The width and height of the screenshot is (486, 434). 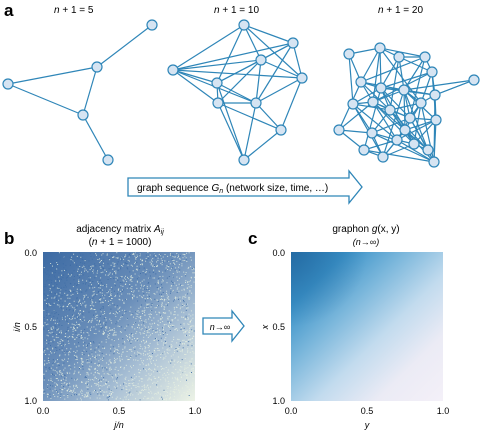 What do you see at coordinates (367, 326) in the screenshot?
I see `graphon-corner-shade` at bounding box center [367, 326].